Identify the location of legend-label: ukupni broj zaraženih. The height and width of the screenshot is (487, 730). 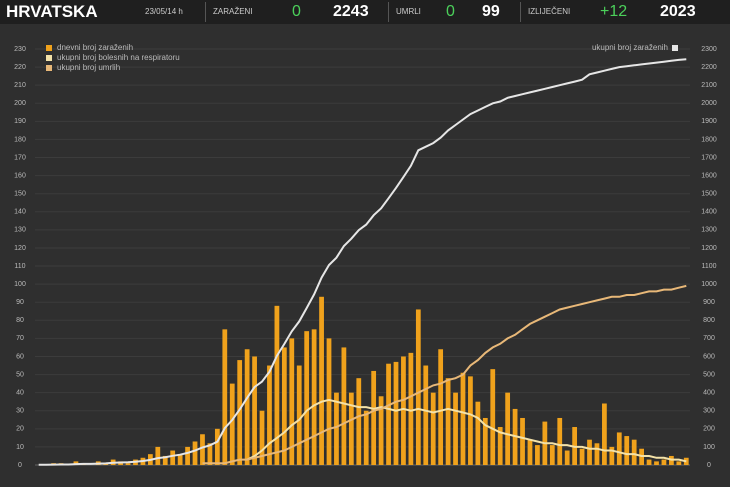
(630, 47).